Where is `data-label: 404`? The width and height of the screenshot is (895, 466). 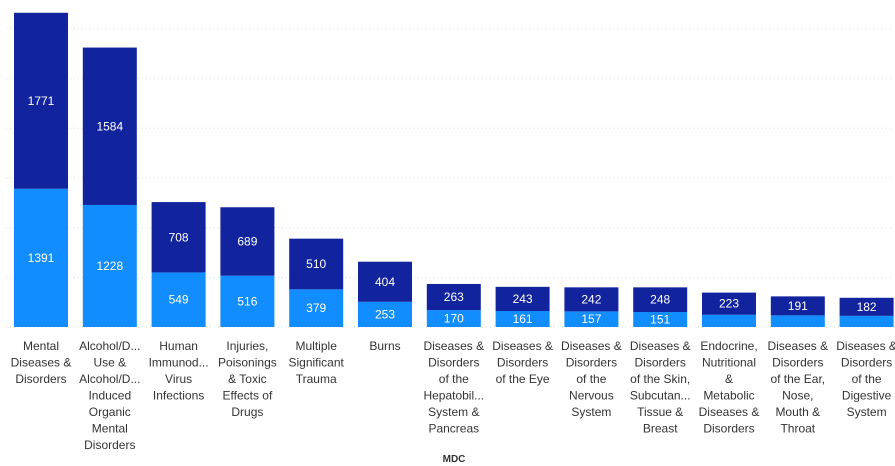
data-label: 404 is located at coordinates (385, 282).